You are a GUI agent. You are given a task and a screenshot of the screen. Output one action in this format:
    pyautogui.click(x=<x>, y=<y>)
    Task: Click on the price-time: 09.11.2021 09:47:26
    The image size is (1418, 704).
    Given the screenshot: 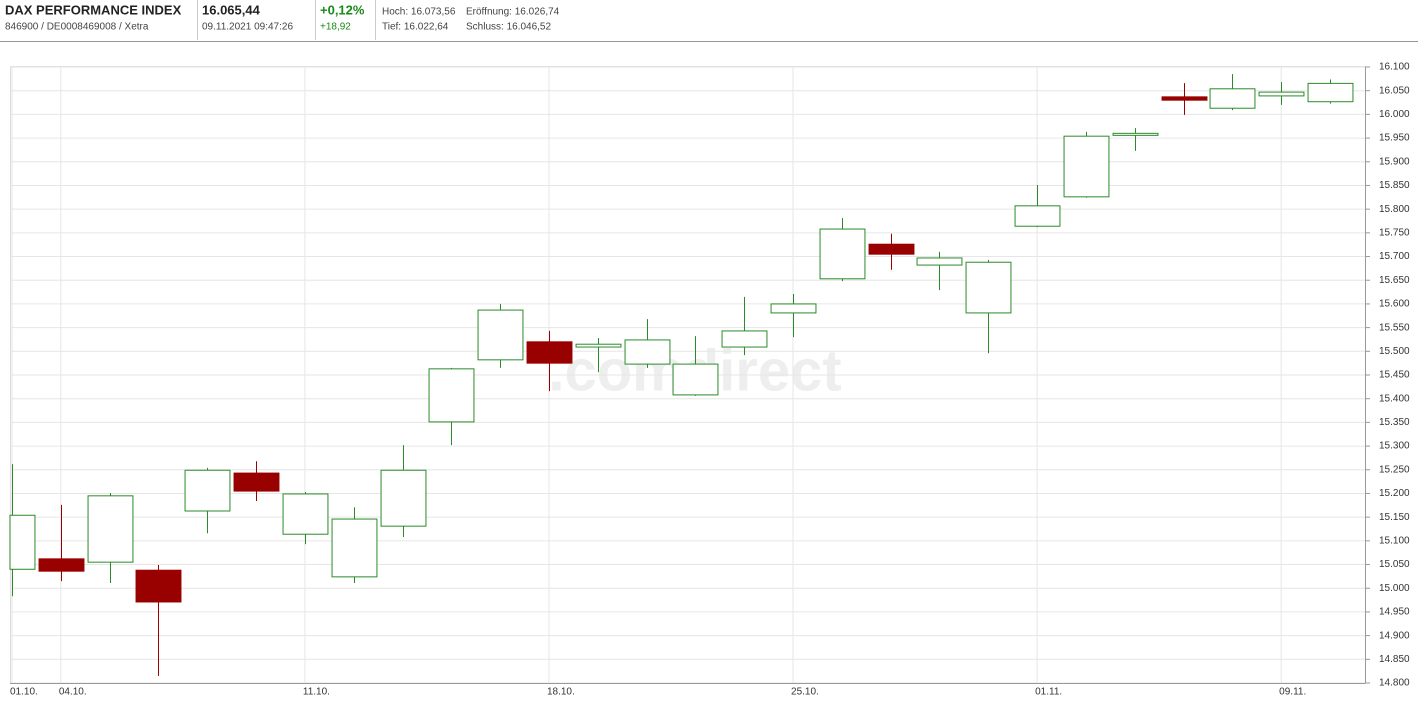 What is the action you would take?
    pyautogui.click(x=247, y=27)
    